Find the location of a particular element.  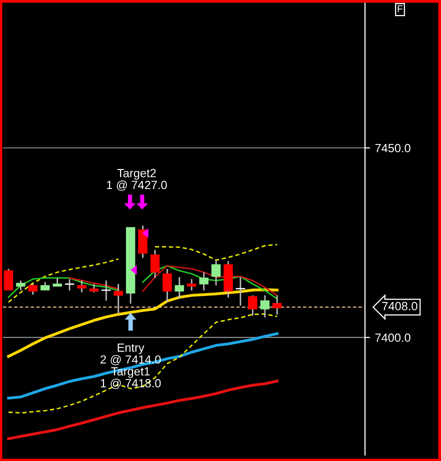

y-tick-label: 7450.0 is located at coordinates (392, 148).